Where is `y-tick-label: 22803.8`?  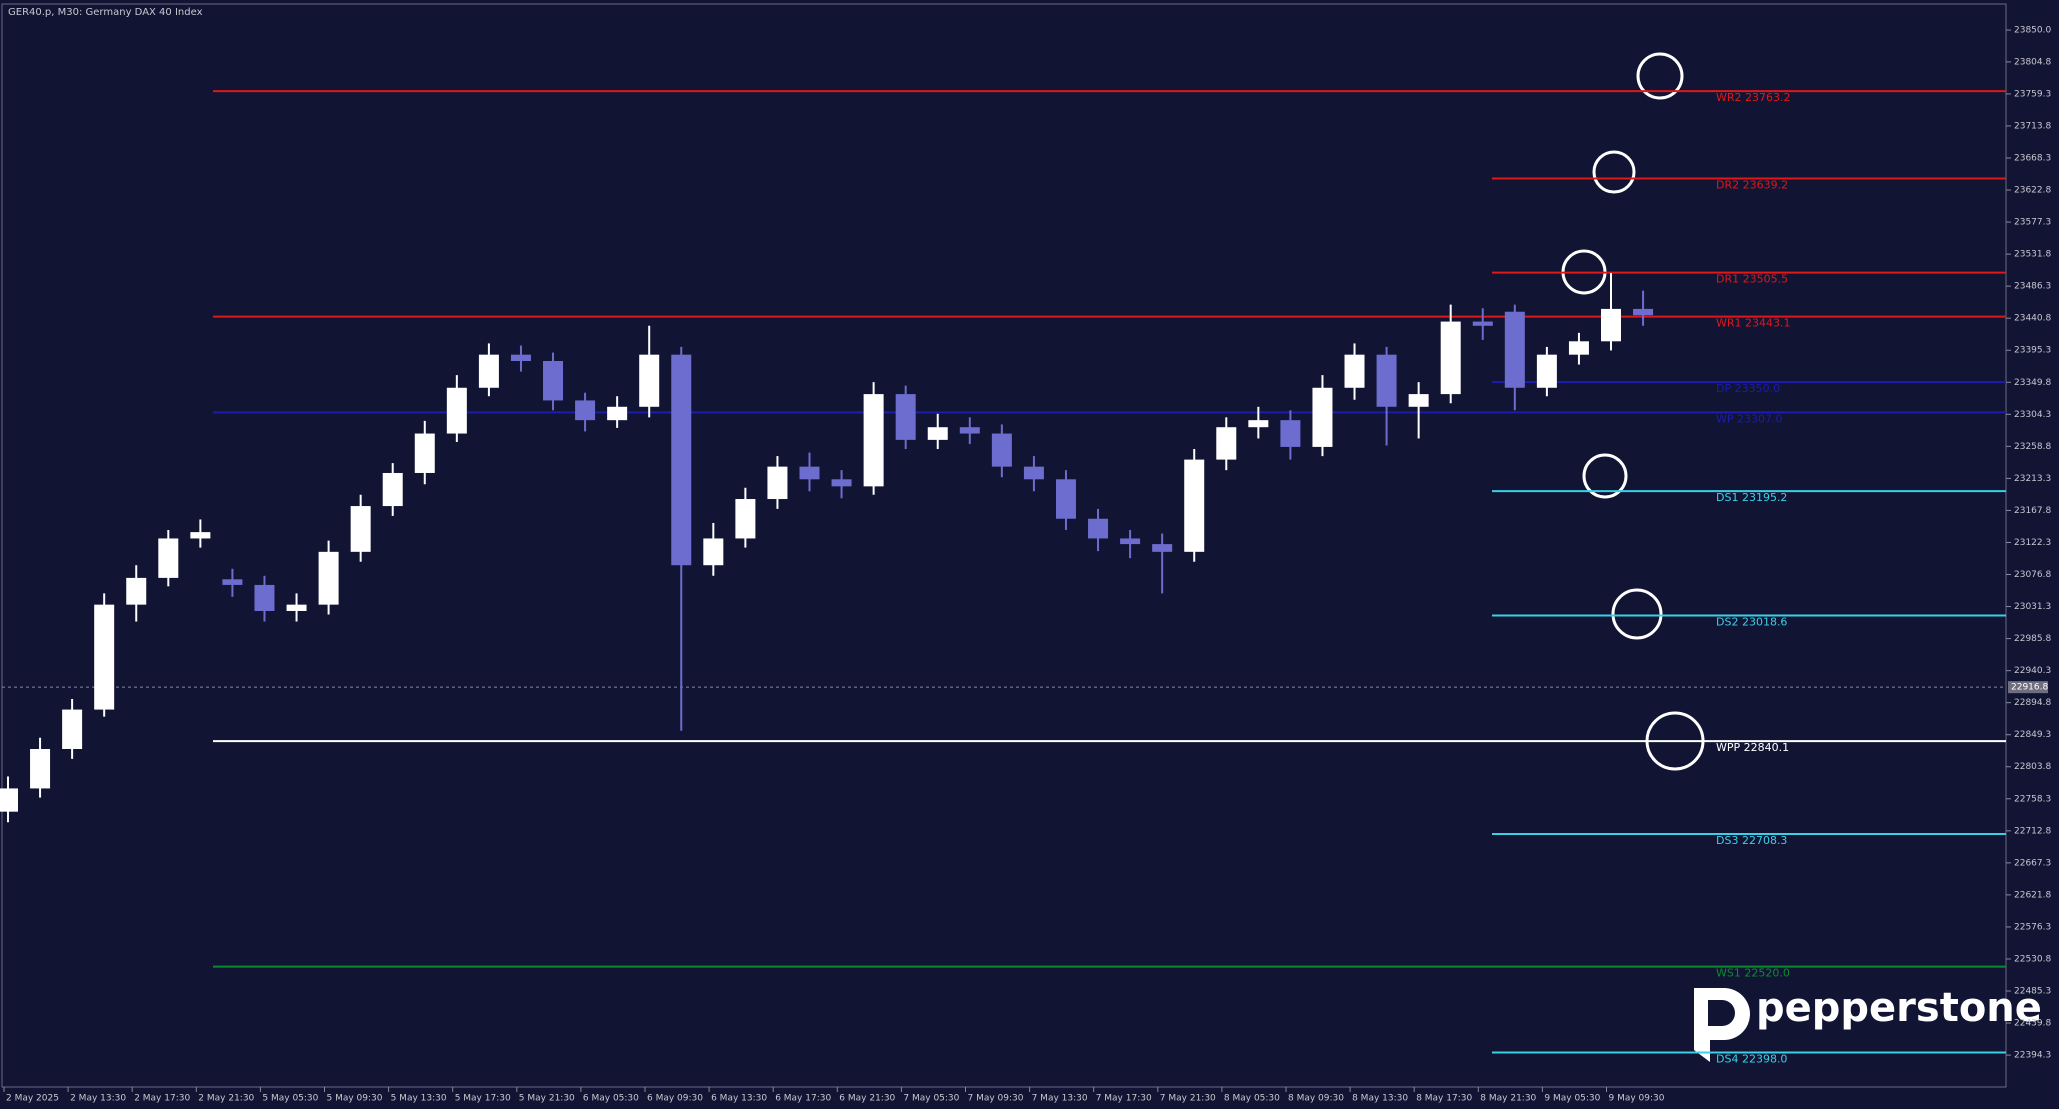 y-tick-label: 22803.8 is located at coordinates (2032, 767).